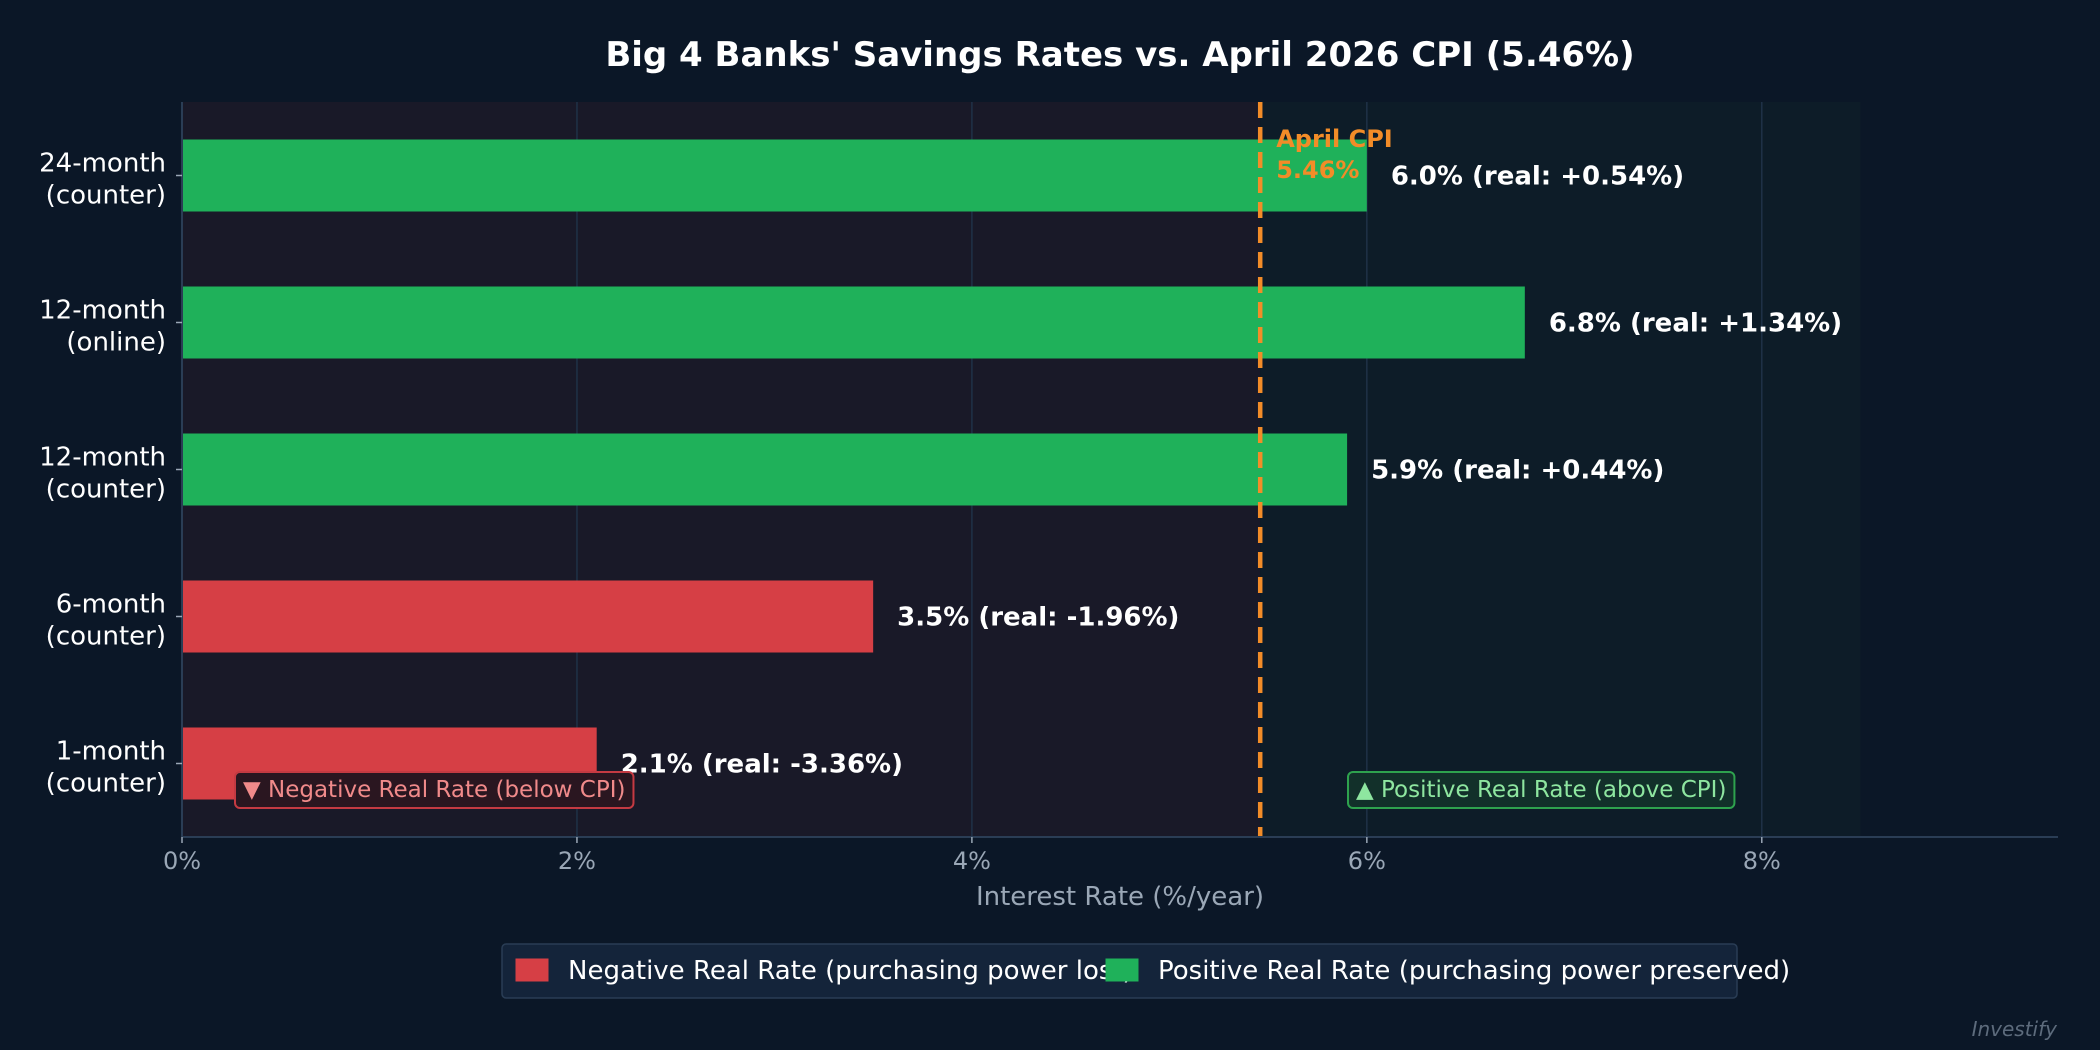 This screenshot has height=1050, width=2100. I want to click on positive-zone-label-box, so click(1541, 790).